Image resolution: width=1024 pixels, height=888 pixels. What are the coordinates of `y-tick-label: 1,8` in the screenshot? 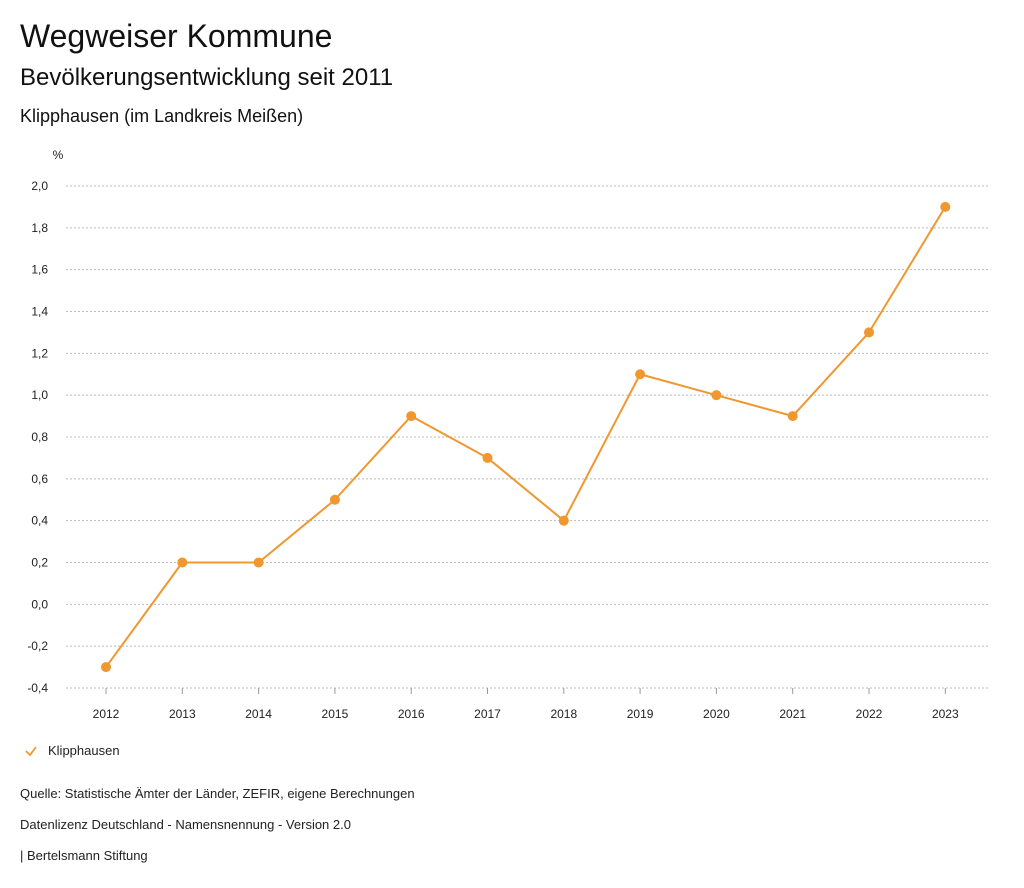 It's located at (39, 228).